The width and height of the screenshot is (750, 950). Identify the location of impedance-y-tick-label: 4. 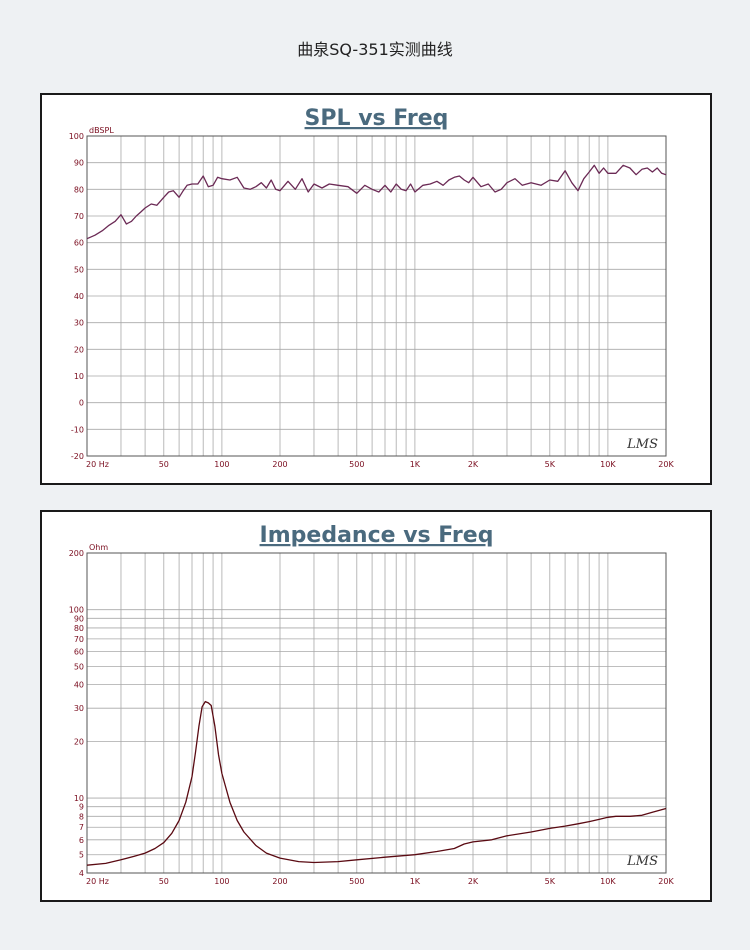
(81, 873).